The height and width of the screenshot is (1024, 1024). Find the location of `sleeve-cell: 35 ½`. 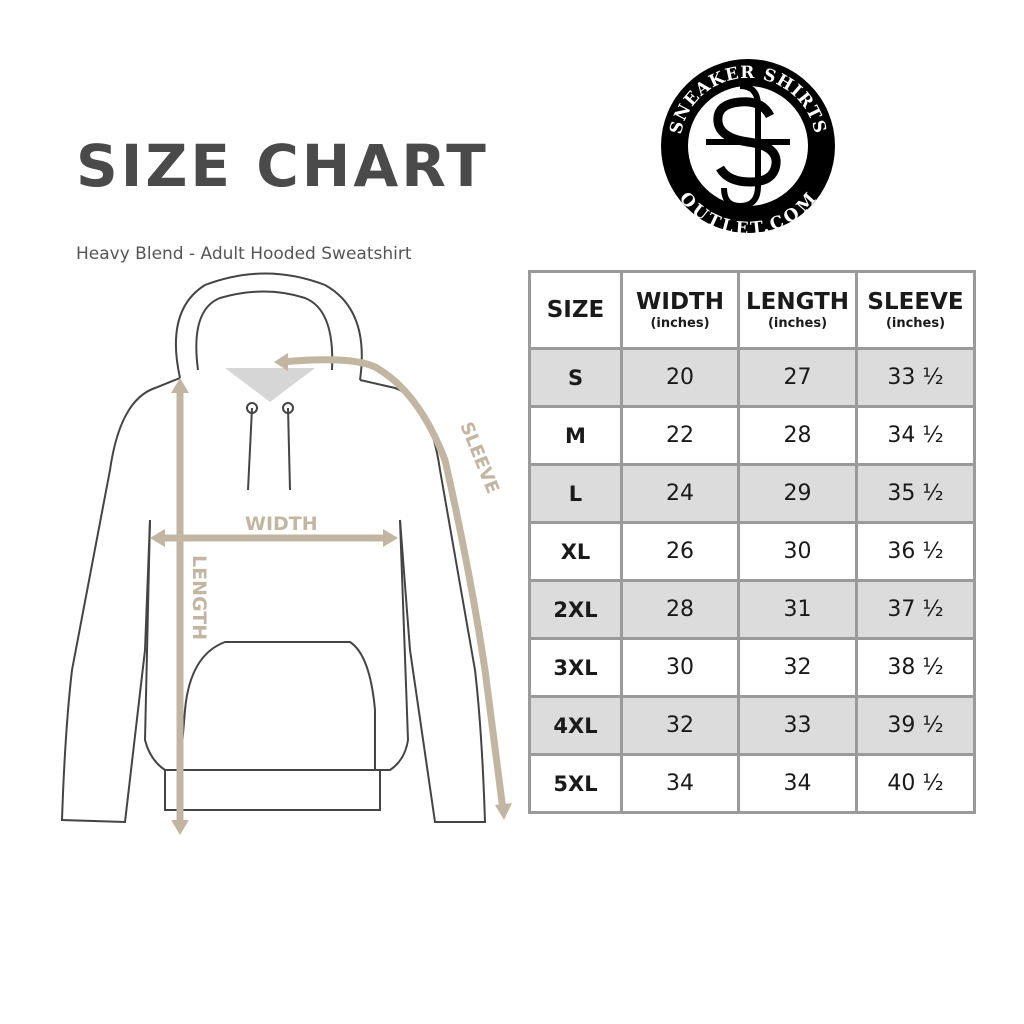

sleeve-cell: 35 ½ is located at coordinates (915, 493).